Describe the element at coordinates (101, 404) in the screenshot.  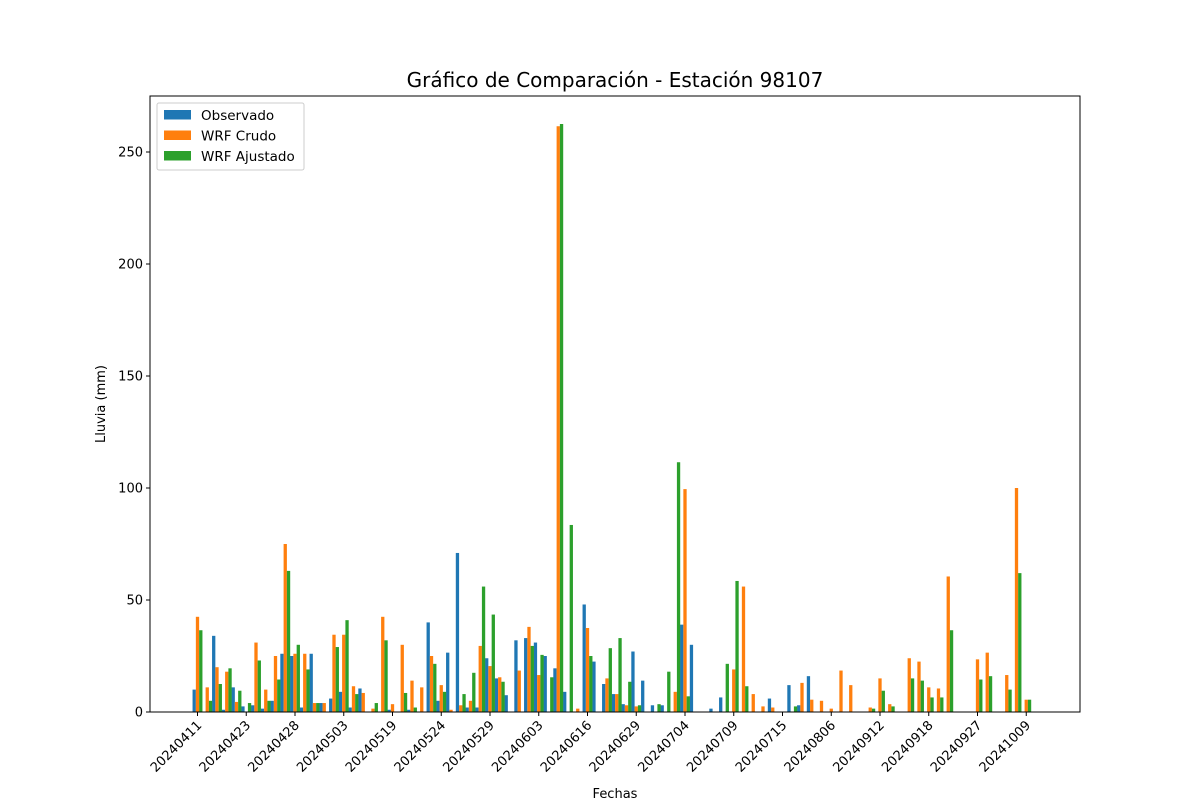
I see `y-axis-label: Lluvia (mm)` at that location.